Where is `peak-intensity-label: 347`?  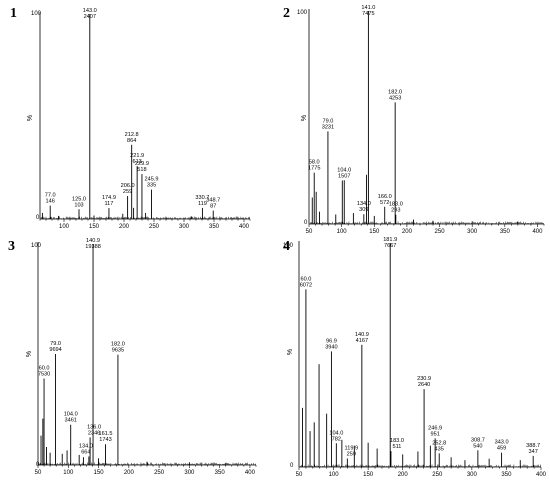 peak-intensity-label: 347 is located at coordinates (533, 452).